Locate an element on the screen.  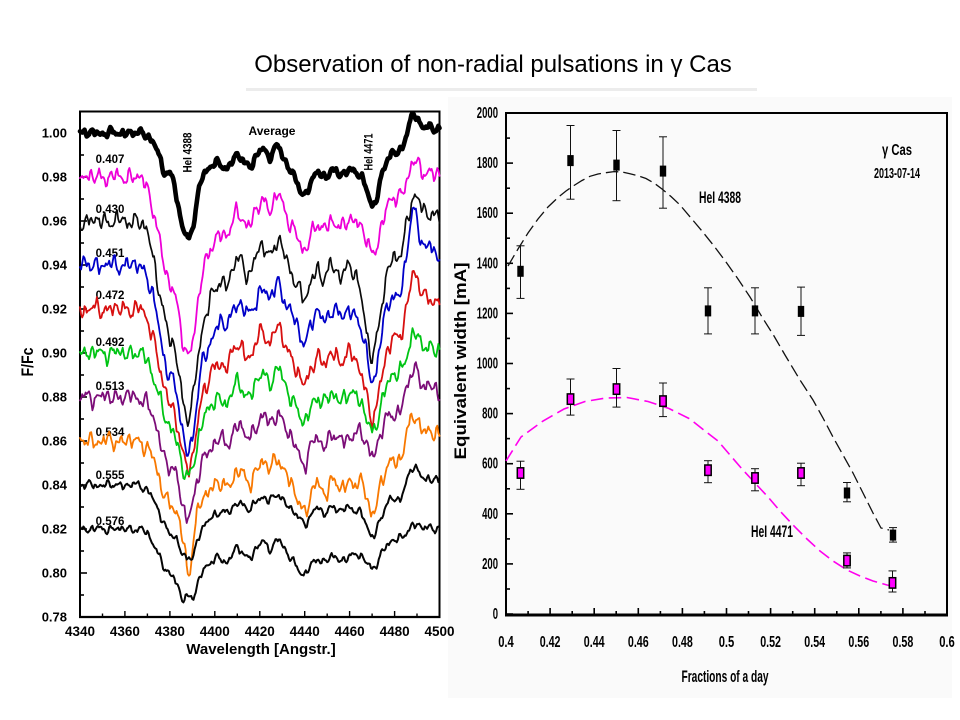
svg-text: 4480 is located at coordinates (395, 631).